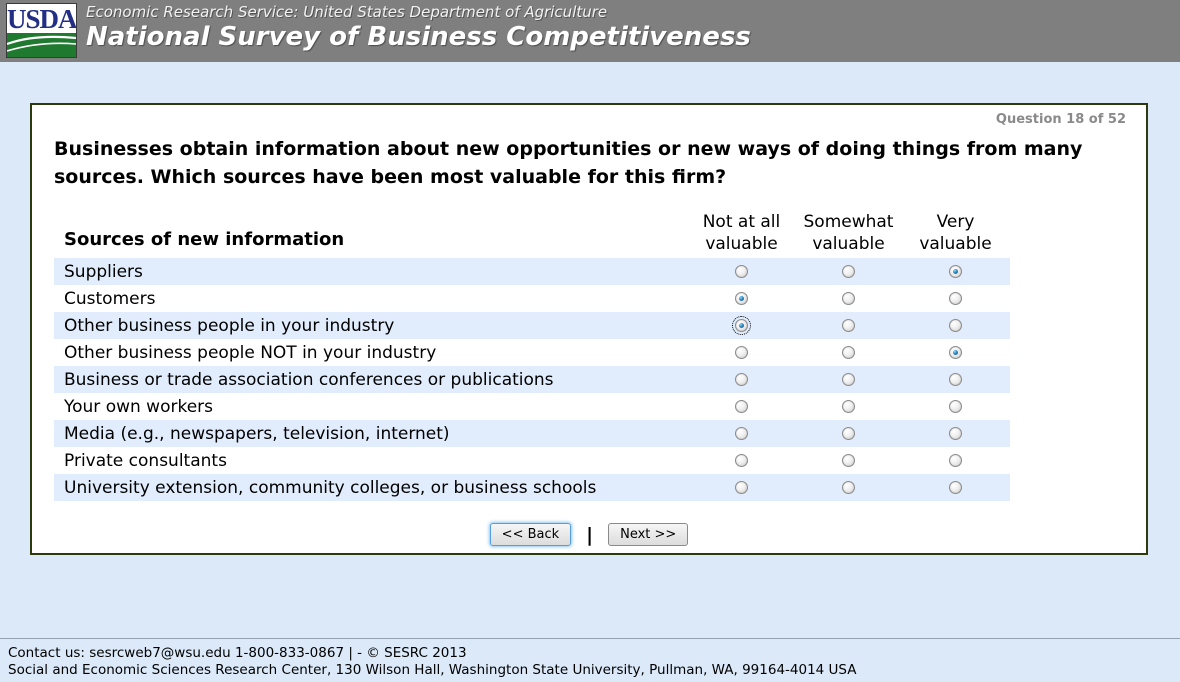  I want to click on usda-logo: USDA, so click(41, 30).